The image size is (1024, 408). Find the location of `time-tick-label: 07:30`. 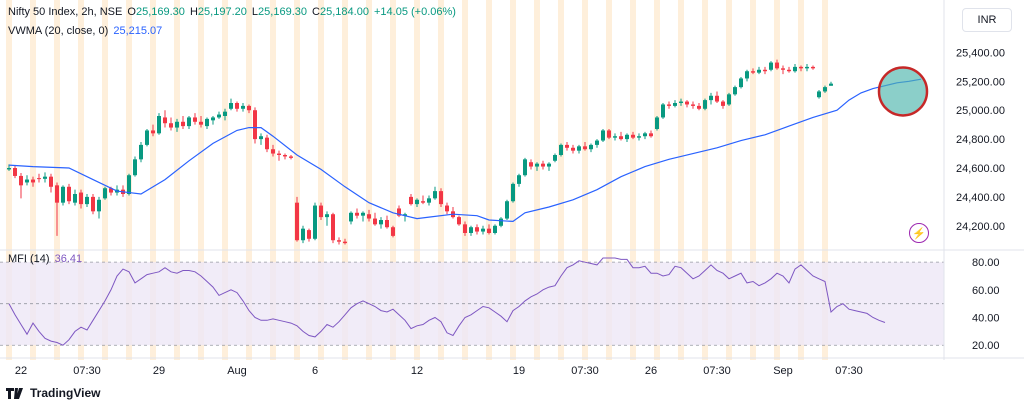

time-tick-label: 07:30 is located at coordinates (849, 371).